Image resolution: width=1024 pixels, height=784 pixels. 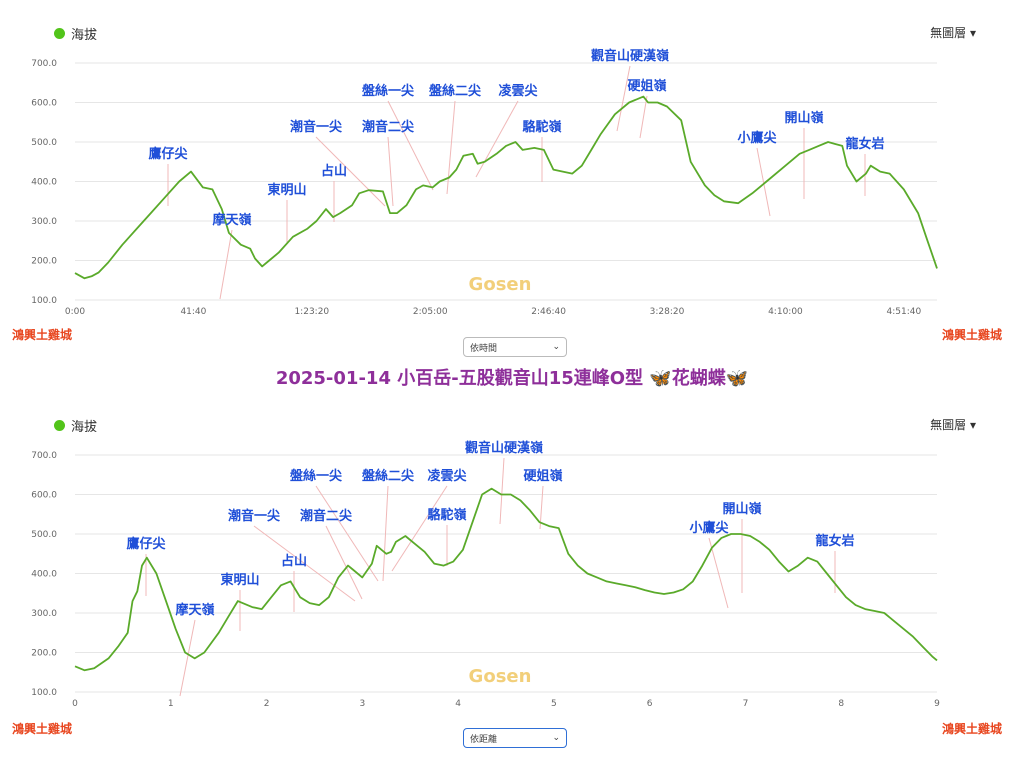 I want to click on x-tick-label: 9, so click(x=937, y=704).